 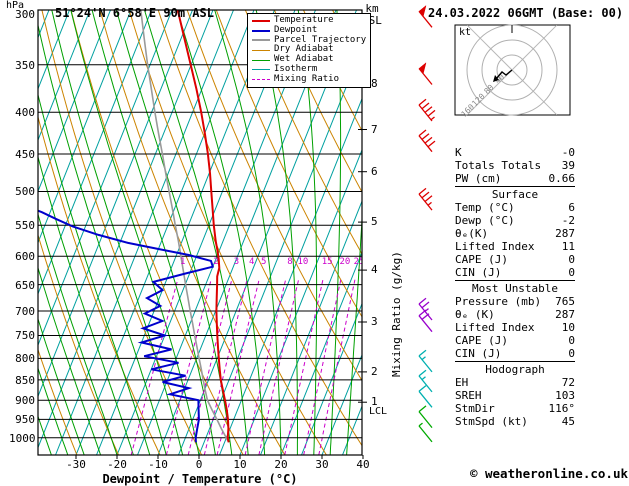 What do you see at coordinates (475, 314) in the screenshot?
I see `stat-label: θₑ (K)` at bounding box center [475, 314].